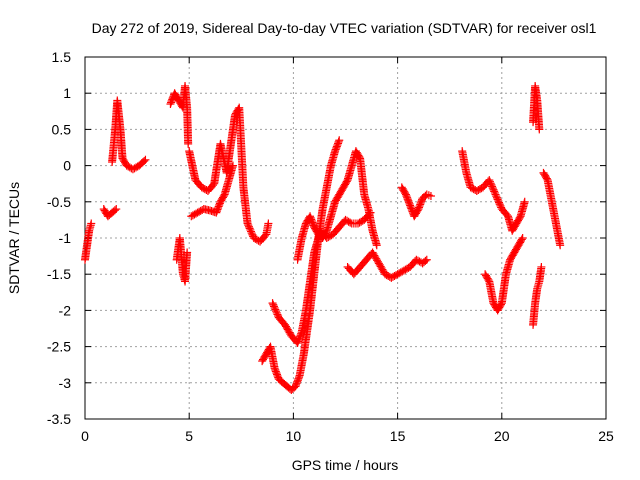  What do you see at coordinates (387, 265) in the screenshot?
I see `series-s11` at bounding box center [387, 265].